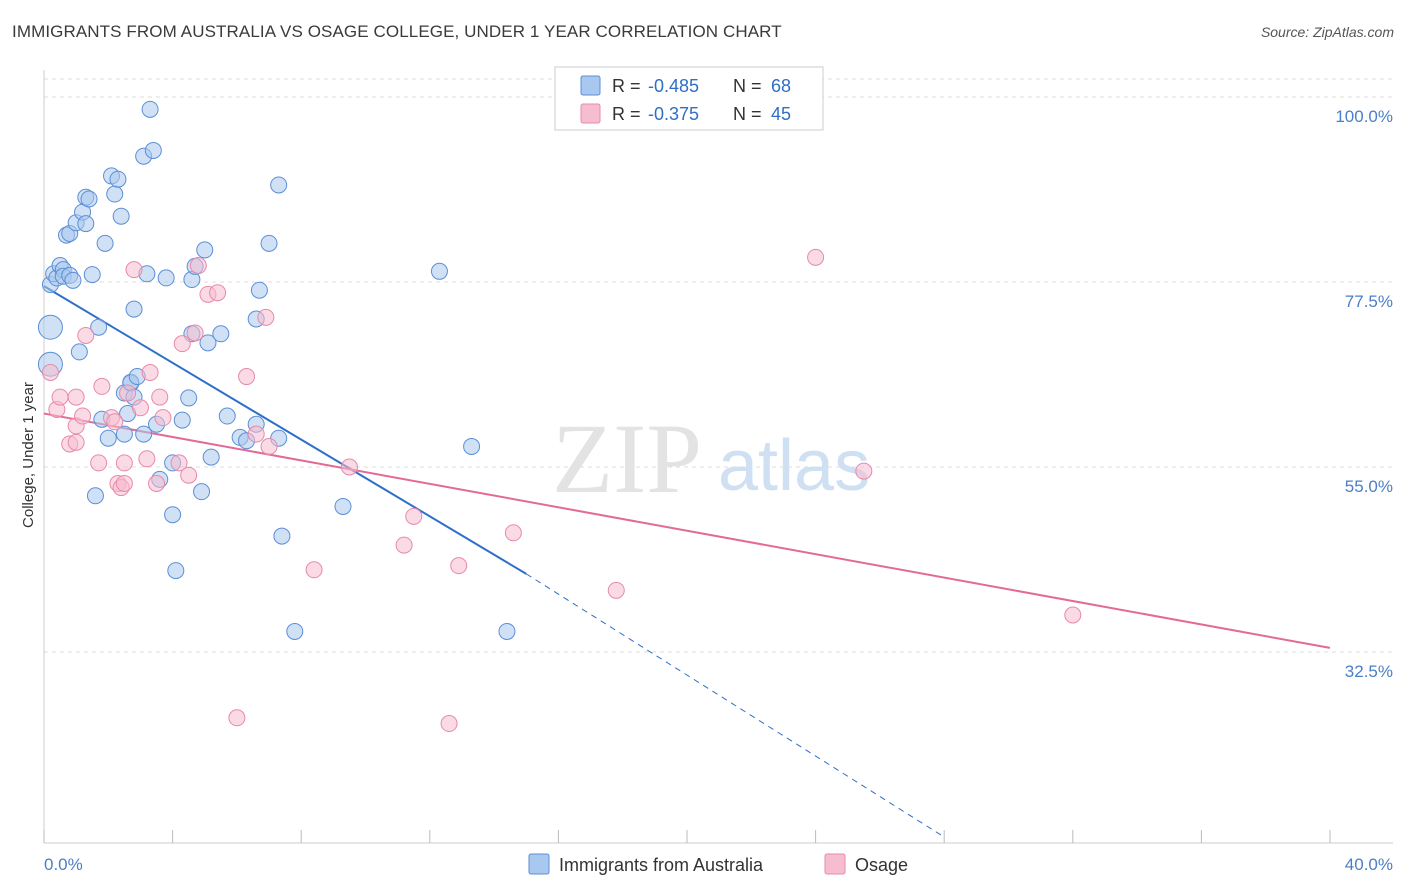  I want to click on bottom-legend-swatch-pink, so click(835, 864).